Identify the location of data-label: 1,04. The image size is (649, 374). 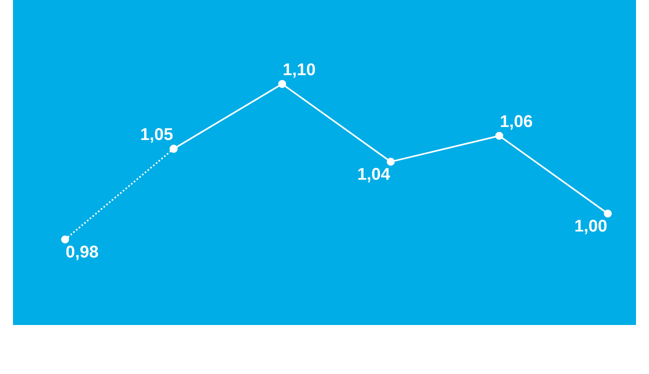
(374, 175).